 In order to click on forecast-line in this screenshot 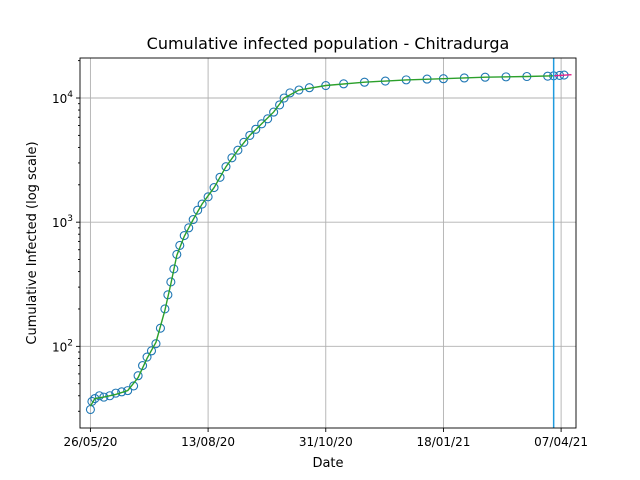, I will do `click(562, 75)`.